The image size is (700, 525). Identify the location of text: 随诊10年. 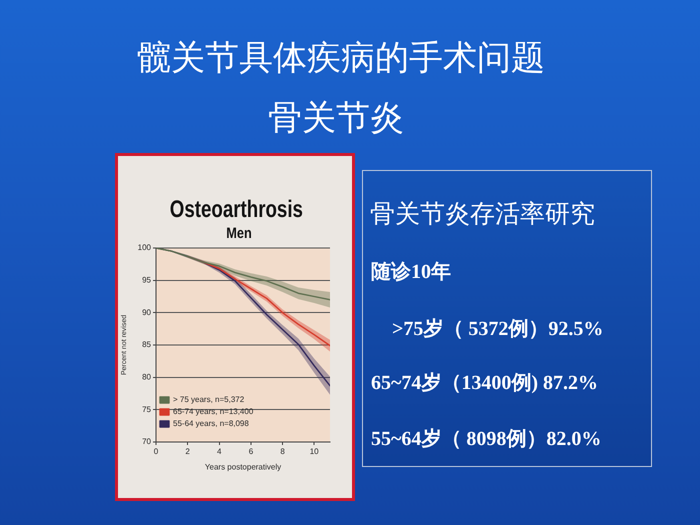
(411, 272).